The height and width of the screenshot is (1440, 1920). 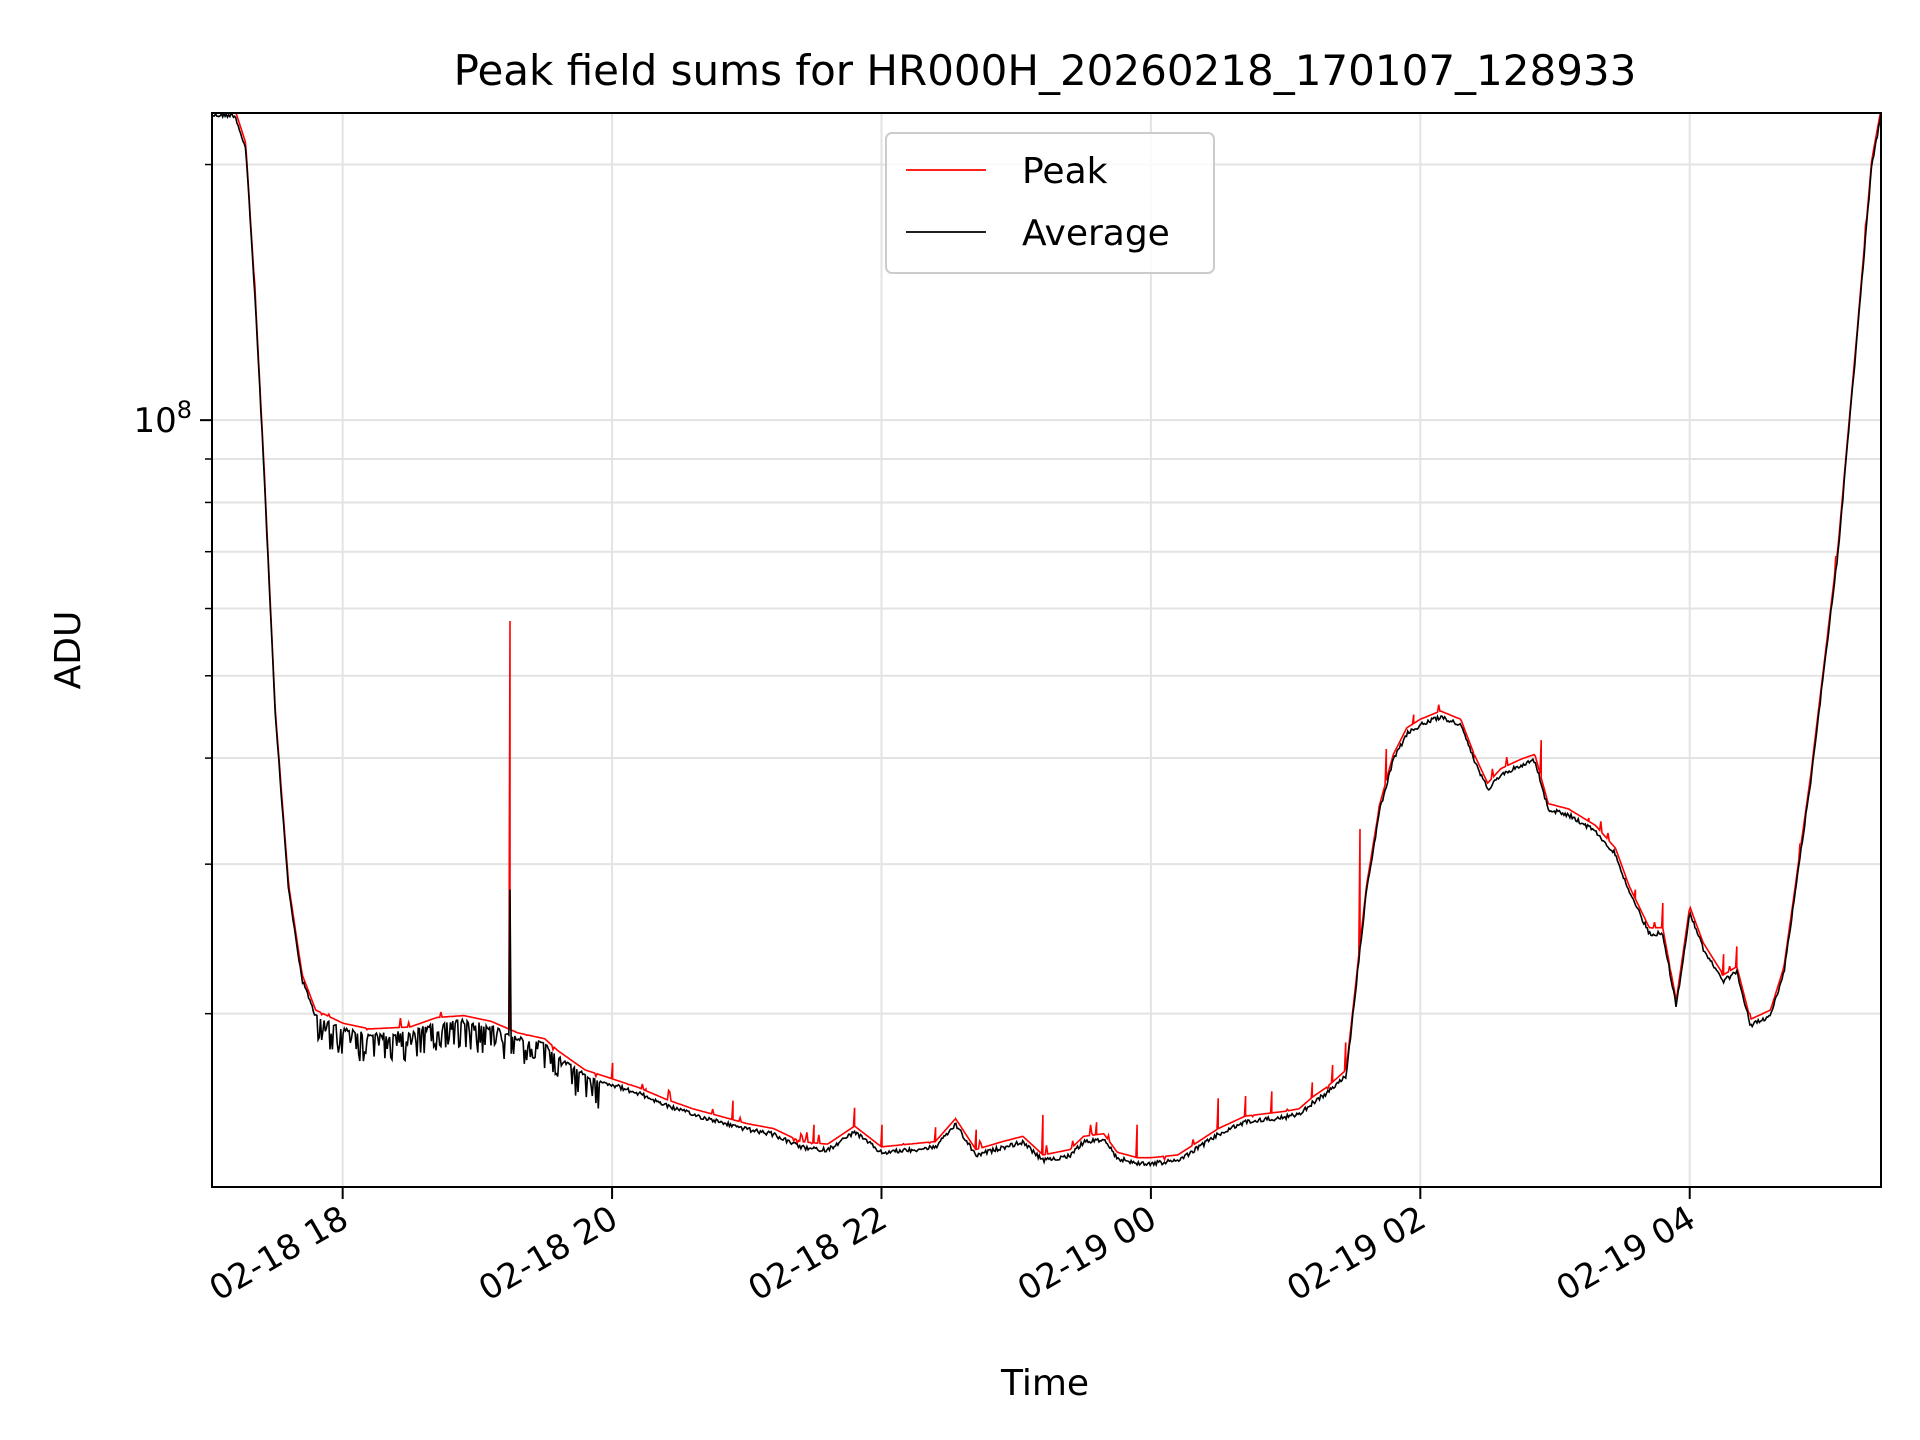 I want to click on y-axis: 108, so click(x=172, y=589).